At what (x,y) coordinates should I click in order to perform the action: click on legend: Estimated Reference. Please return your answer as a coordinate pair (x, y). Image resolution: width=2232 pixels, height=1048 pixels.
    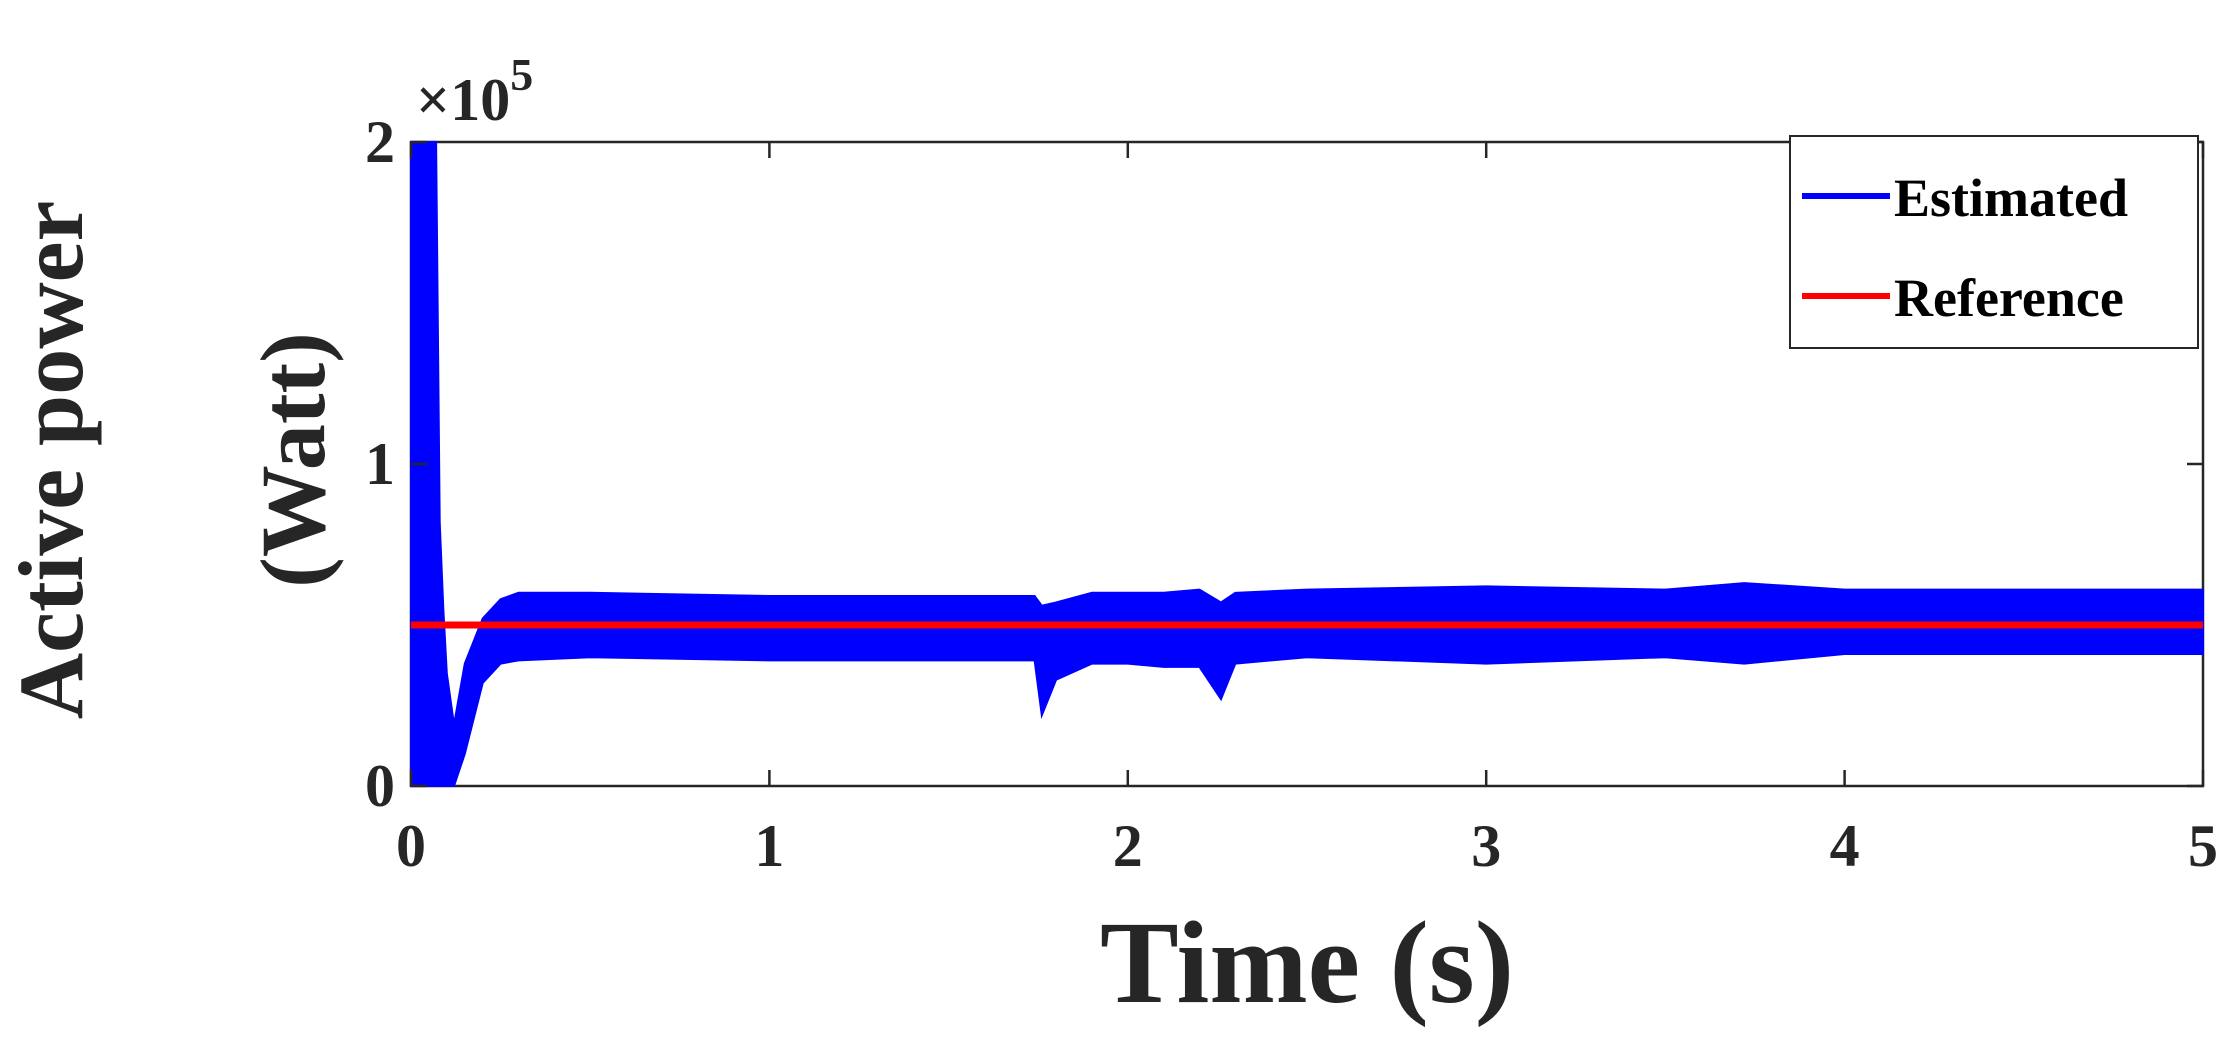
    Looking at the image, I should click on (1994, 242).